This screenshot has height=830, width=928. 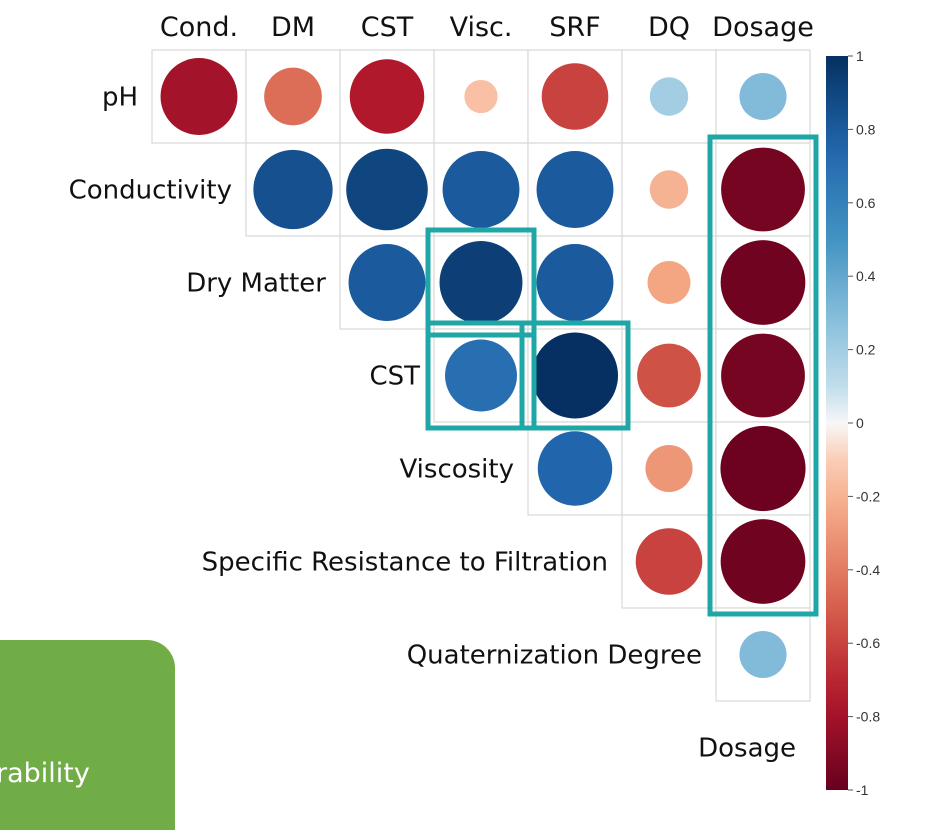 I want to click on column-labels: Cond. DM CST Visc. SRF DQ Dosage, so click(x=487, y=27).